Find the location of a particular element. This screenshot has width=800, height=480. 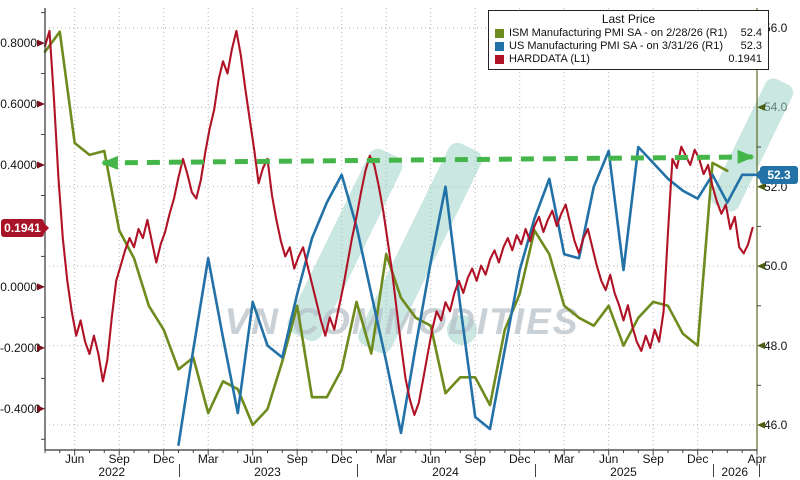

legend-title: Last Price is located at coordinates (628, 19).